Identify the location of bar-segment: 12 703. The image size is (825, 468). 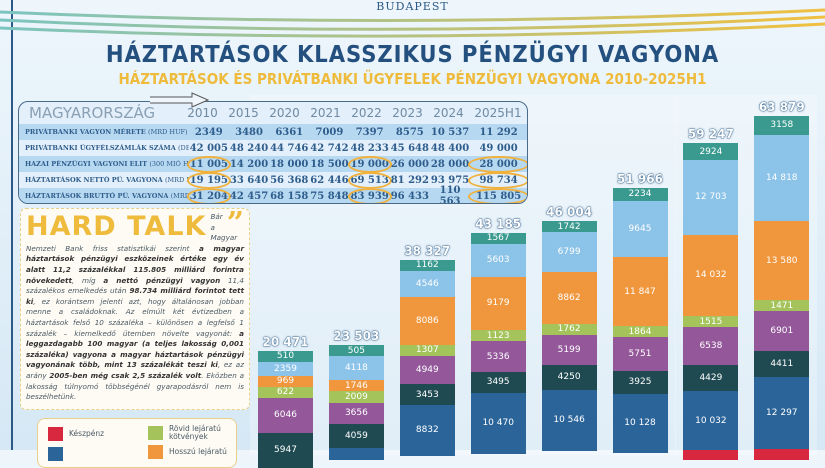
(711, 197).